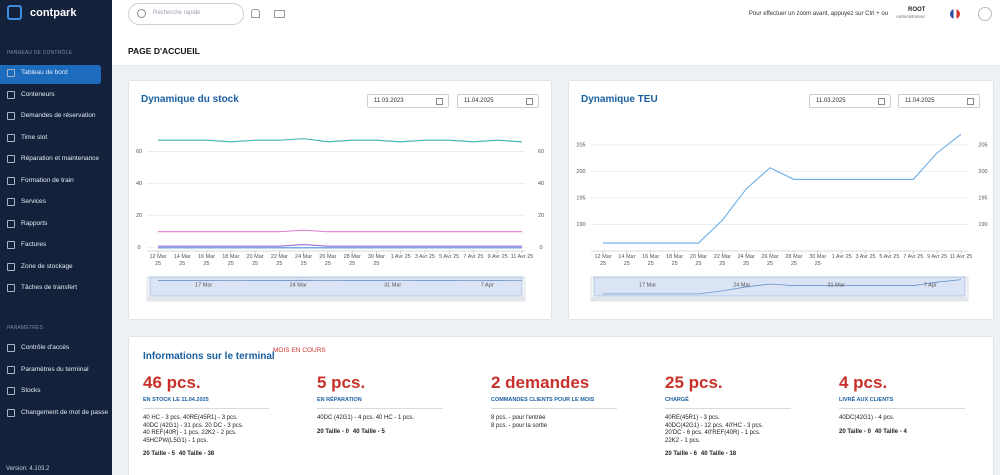 Image resolution: width=1000 pixels, height=475 pixels. What do you see at coordinates (341, 382) in the screenshot?
I see `info-value: 5 pcs.` at bounding box center [341, 382].